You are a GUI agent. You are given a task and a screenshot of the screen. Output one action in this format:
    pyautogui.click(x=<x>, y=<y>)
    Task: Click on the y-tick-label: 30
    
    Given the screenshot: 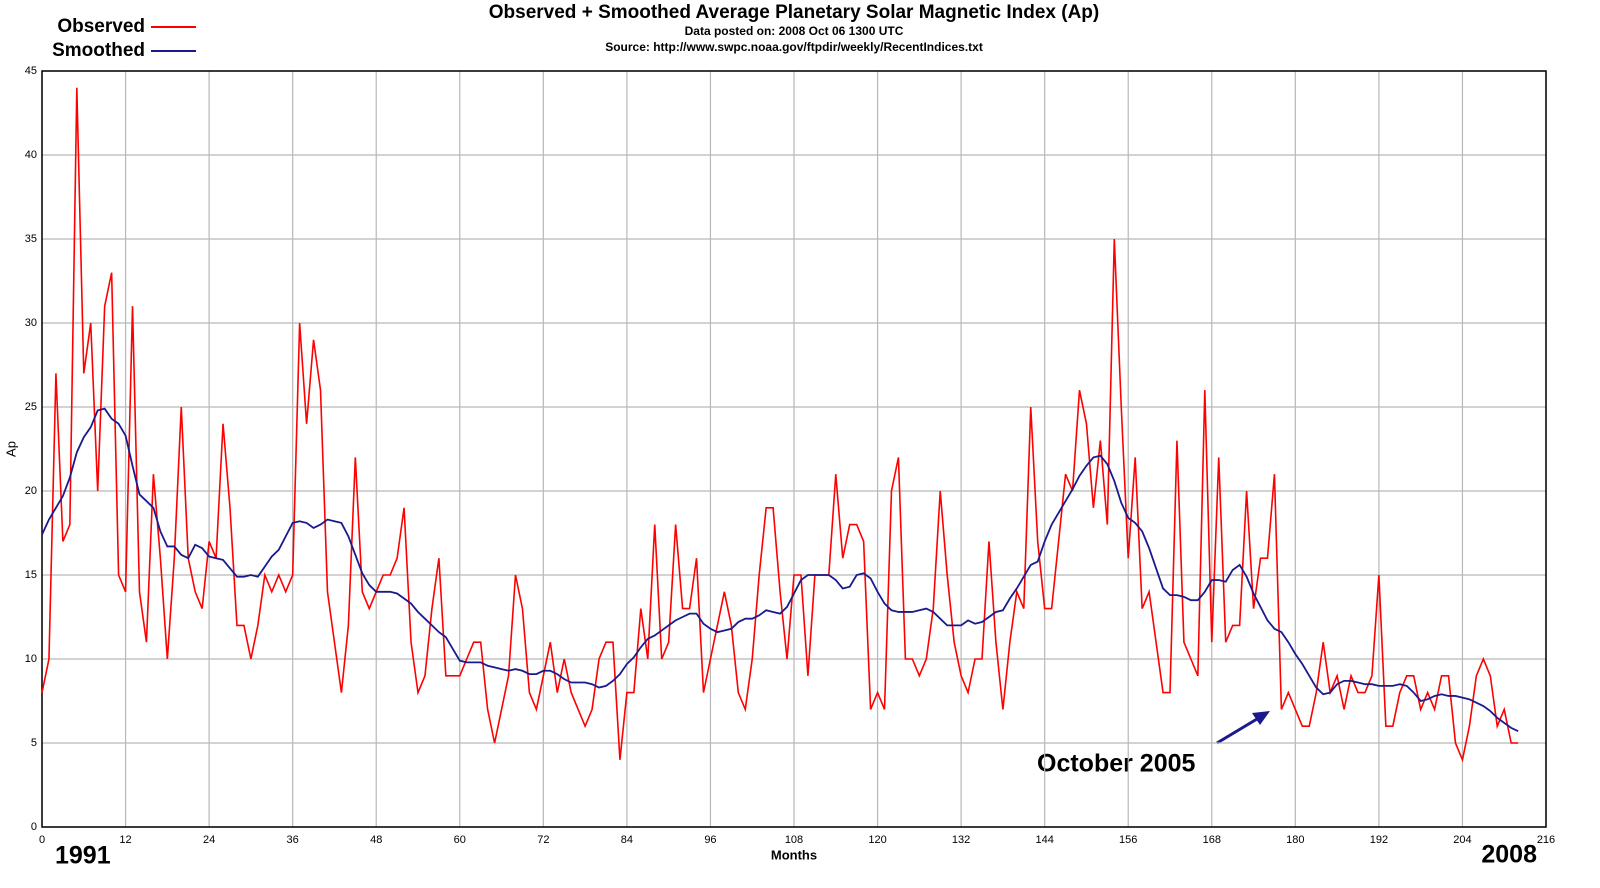 What is the action you would take?
    pyautogui.click(x=31, y=323)
    